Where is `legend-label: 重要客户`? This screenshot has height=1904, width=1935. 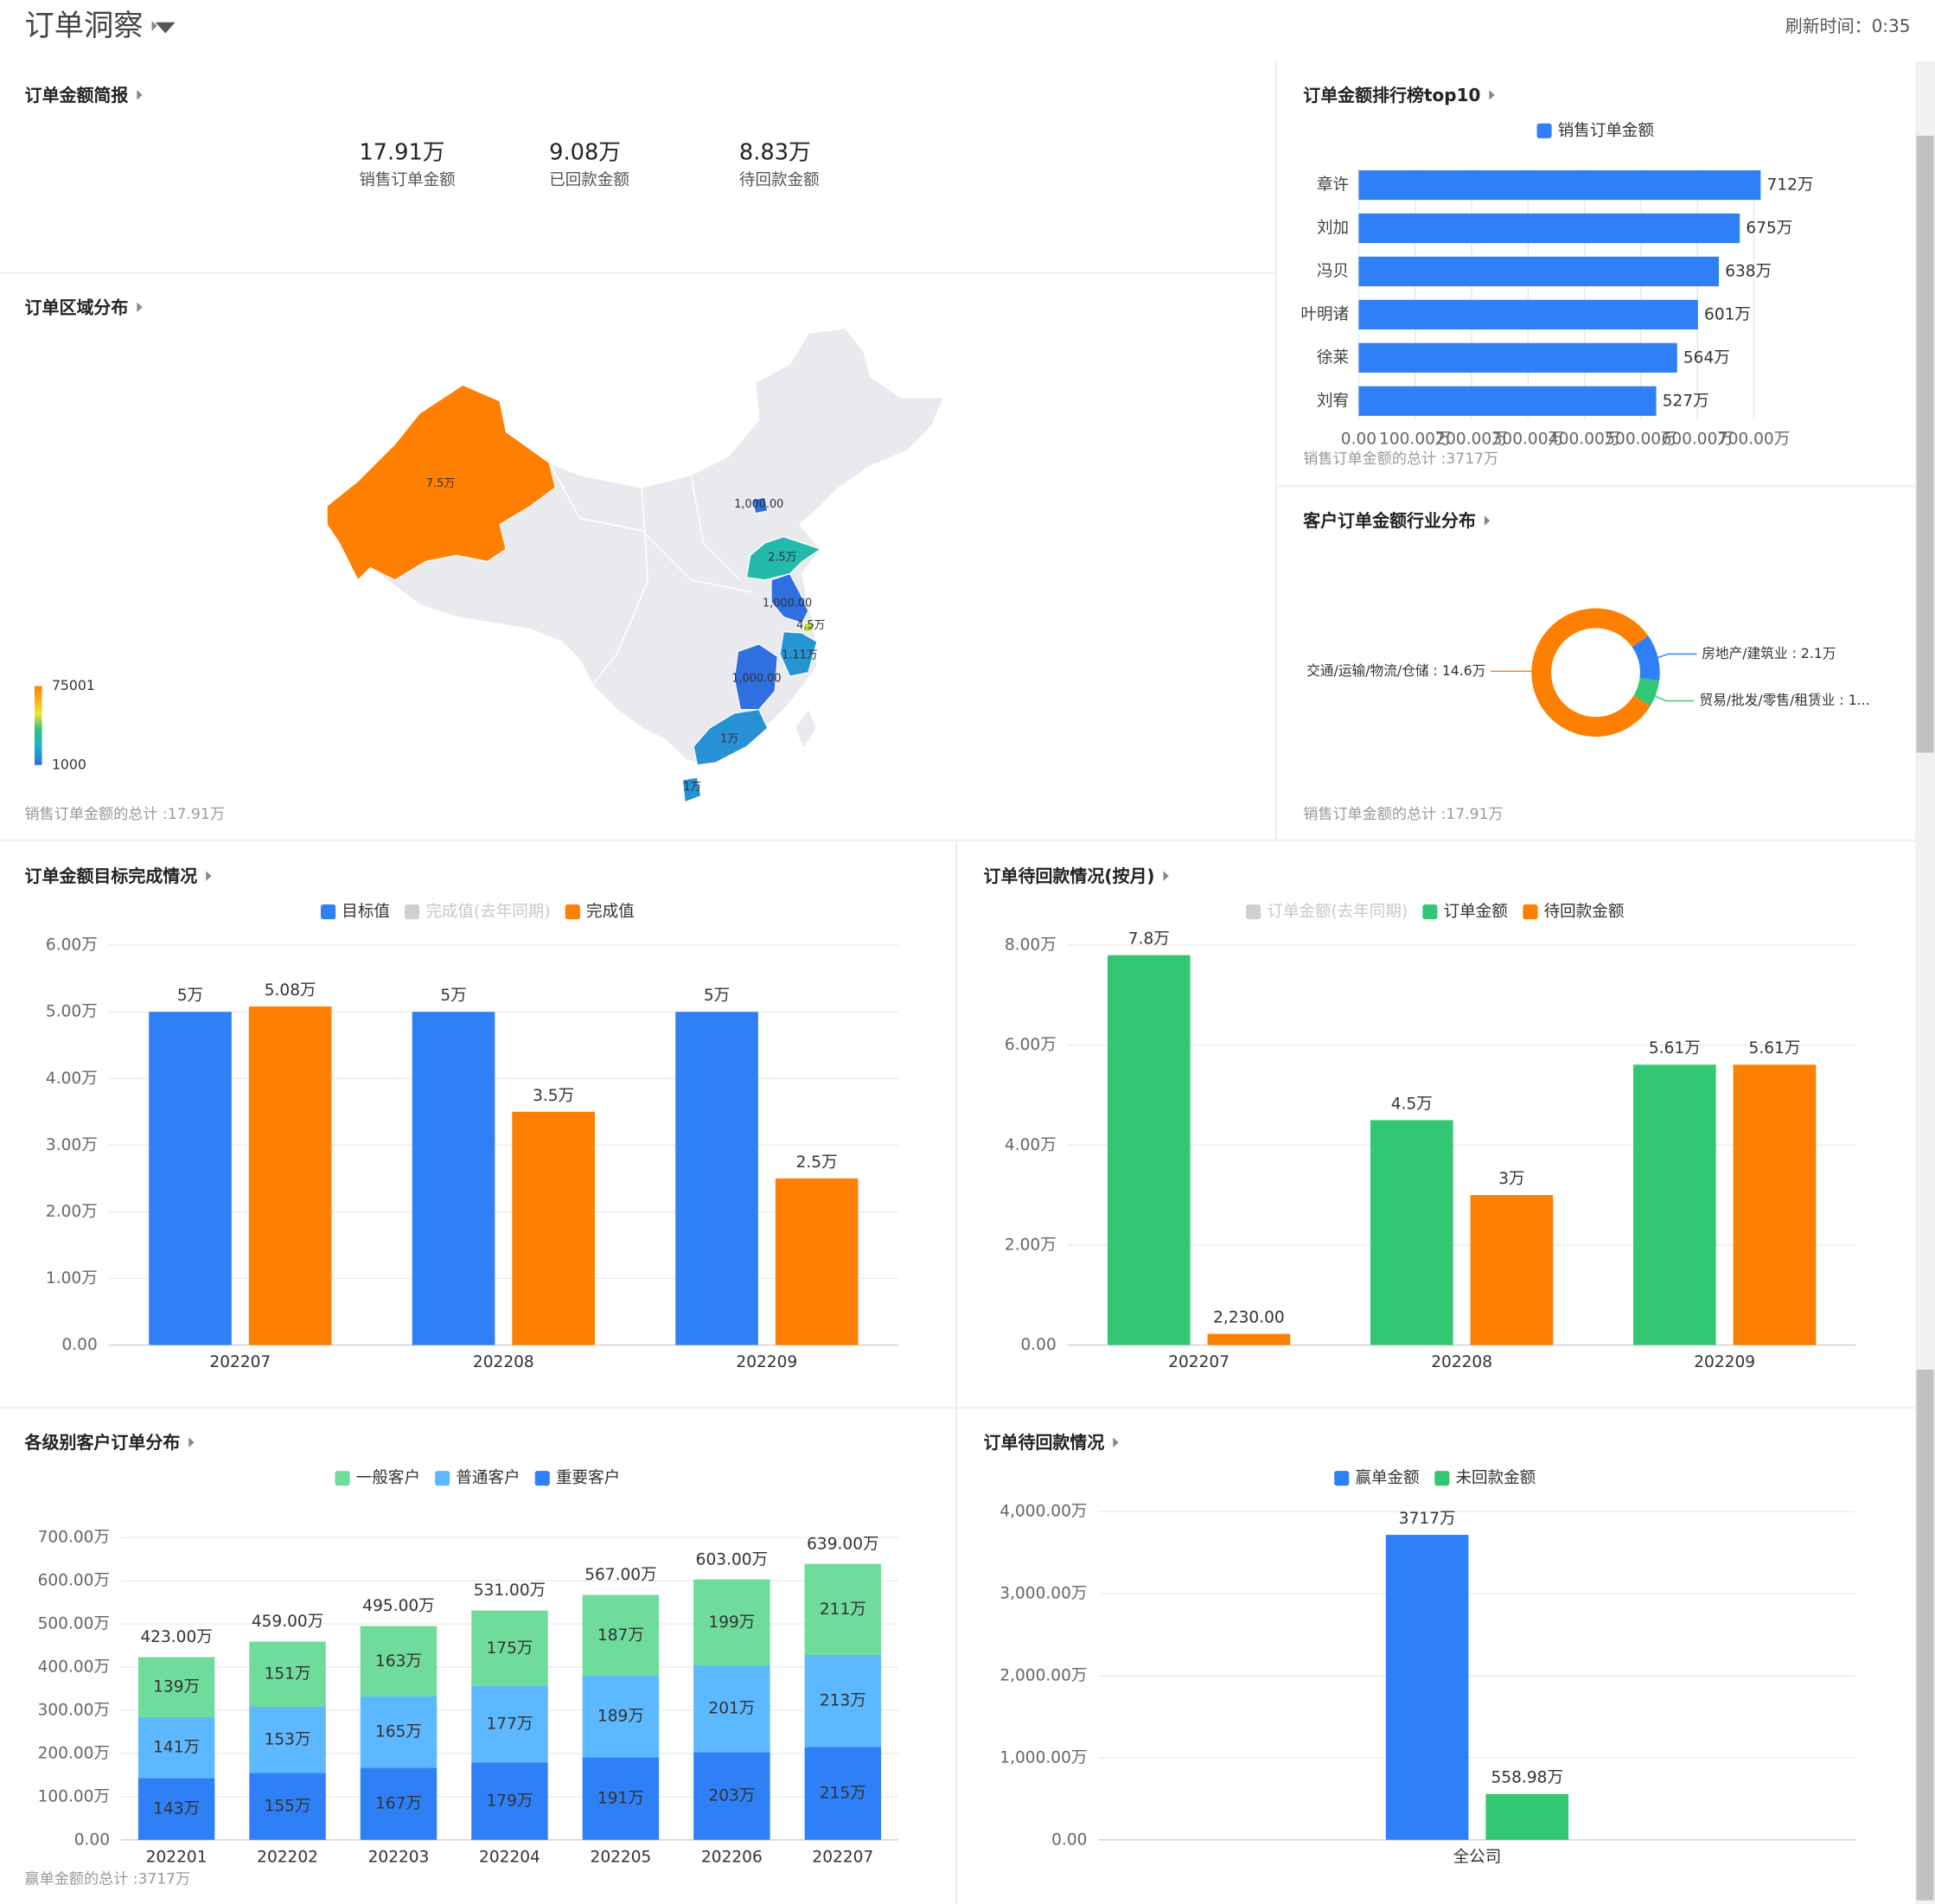
legend-label: 重要客户 is located at coordinates (588, 1478).